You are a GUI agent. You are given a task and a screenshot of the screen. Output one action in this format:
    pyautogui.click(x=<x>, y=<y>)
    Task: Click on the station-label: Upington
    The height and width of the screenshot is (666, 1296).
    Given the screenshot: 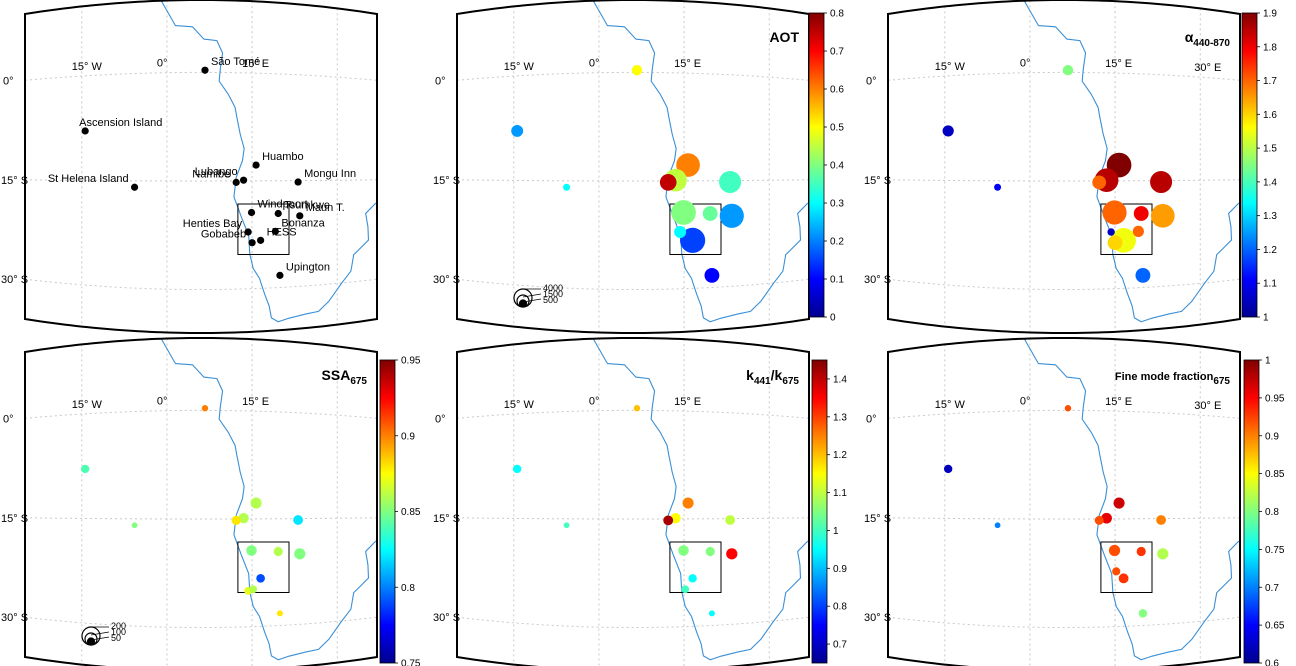 What is the action you would take?
    pyautogui.click(x=308, y=267)
    